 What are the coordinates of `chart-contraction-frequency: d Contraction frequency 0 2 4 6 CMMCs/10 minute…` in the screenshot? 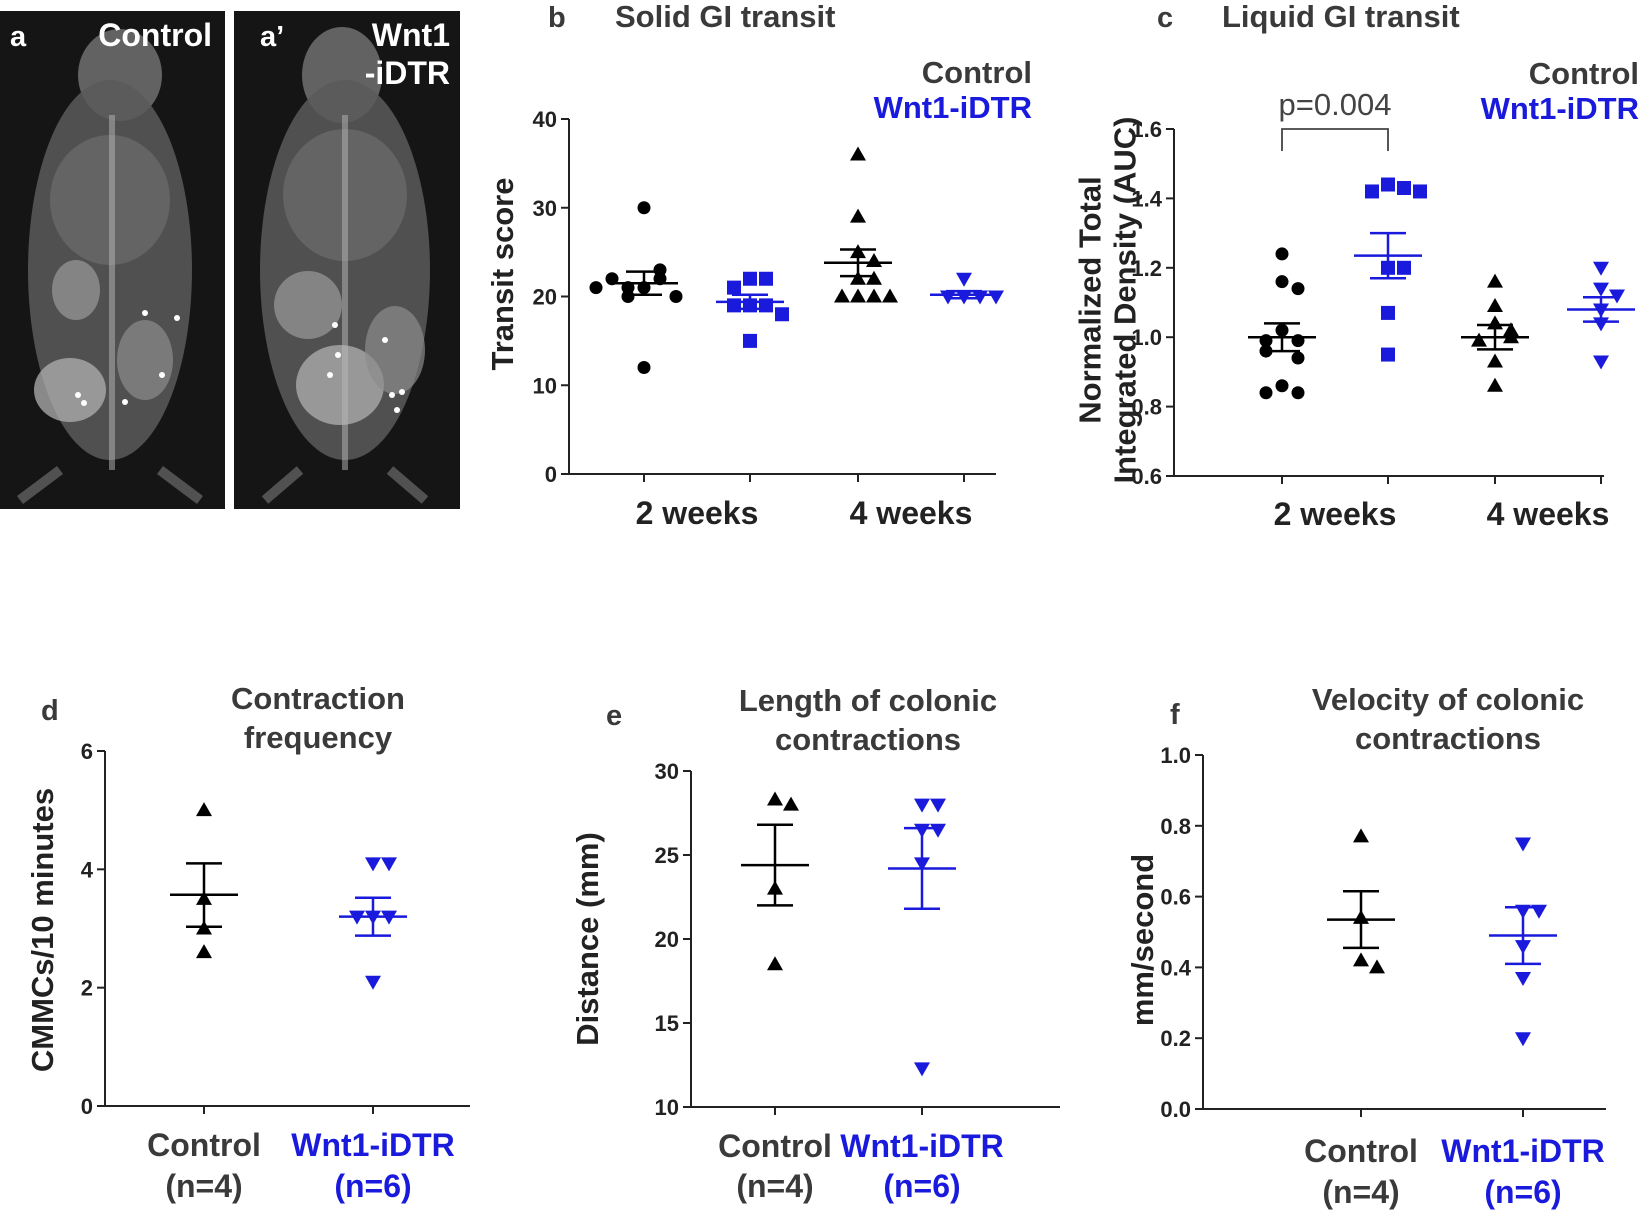 It's located at (247, 942).